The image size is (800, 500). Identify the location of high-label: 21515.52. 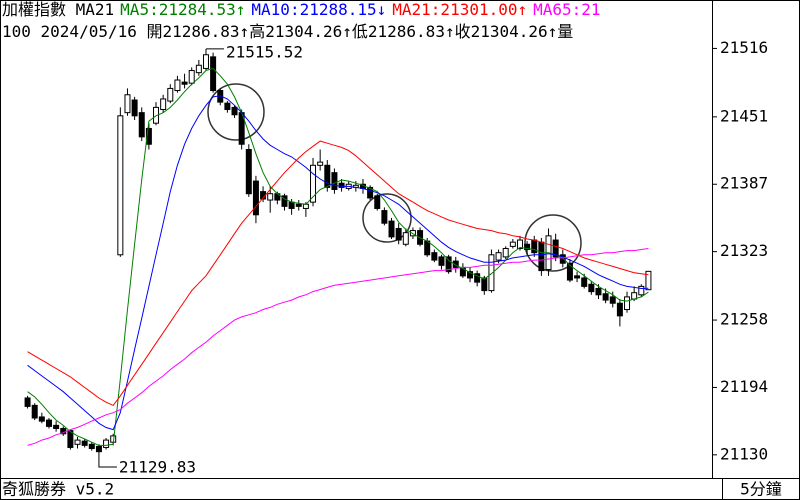
(264, 51).